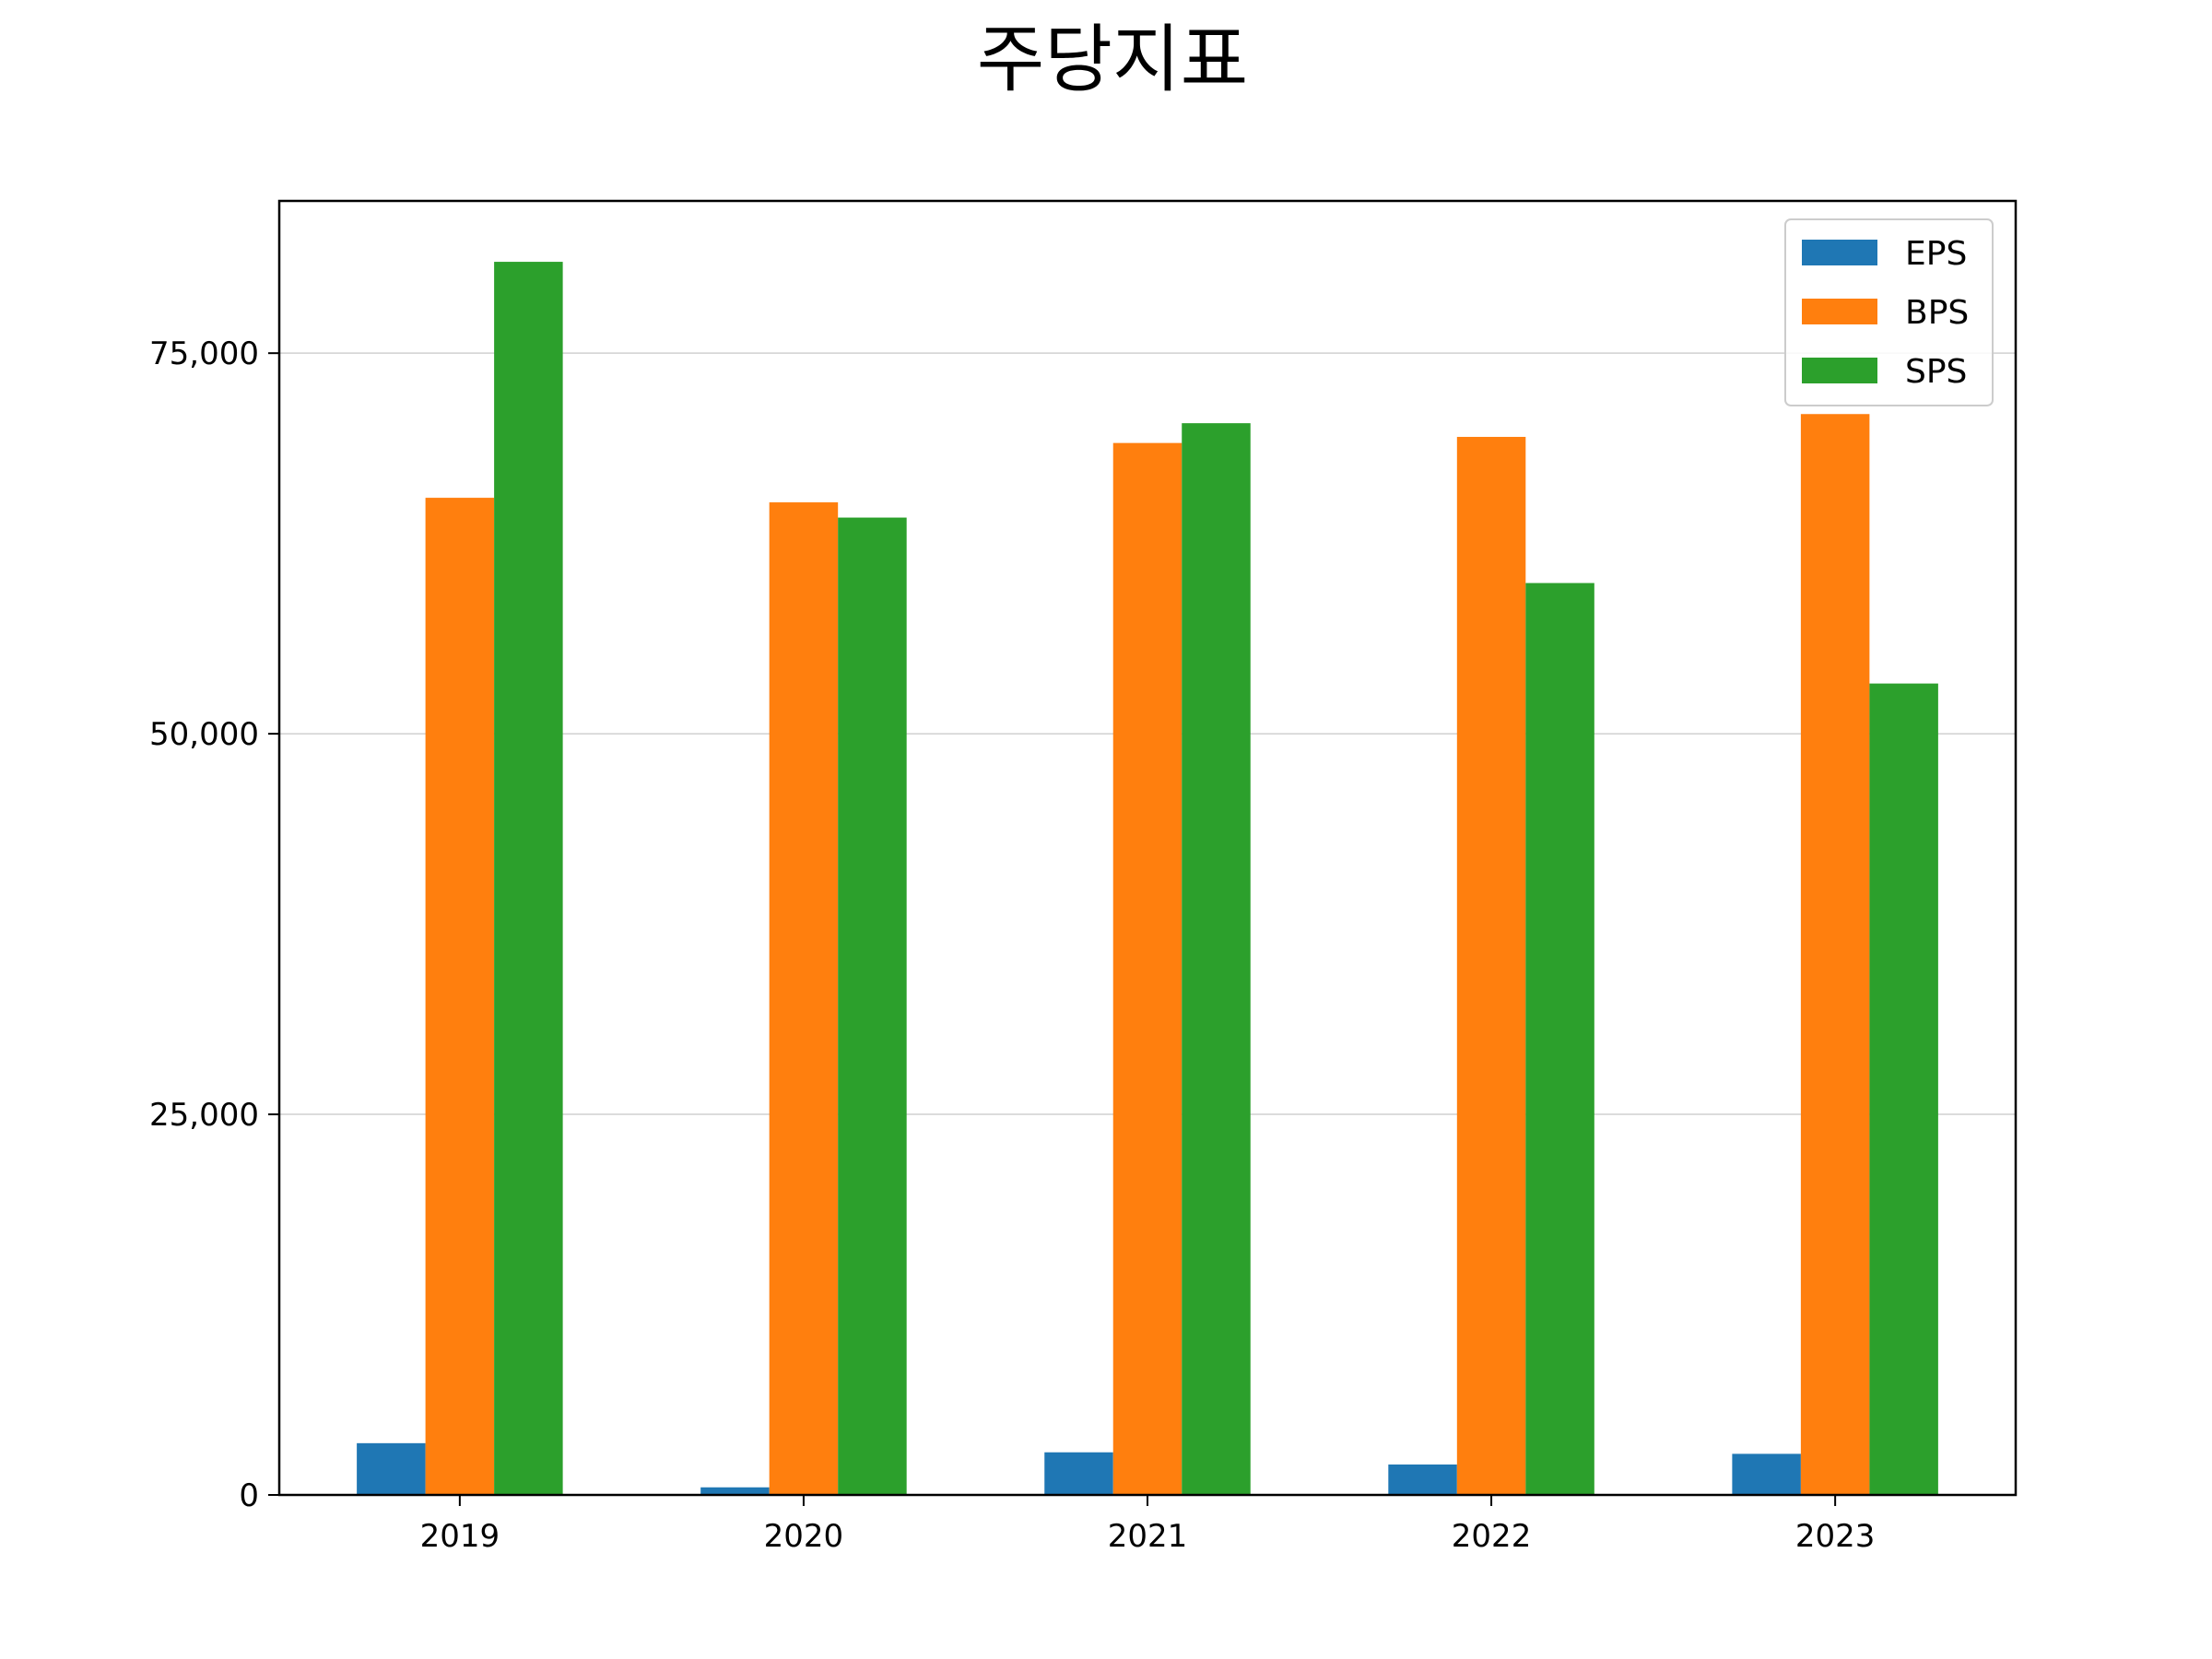 Image resolution: width=2212 pixels, height=1659 pixels. I want to click on x-tick-label: 2023, so click(1835, 1536).